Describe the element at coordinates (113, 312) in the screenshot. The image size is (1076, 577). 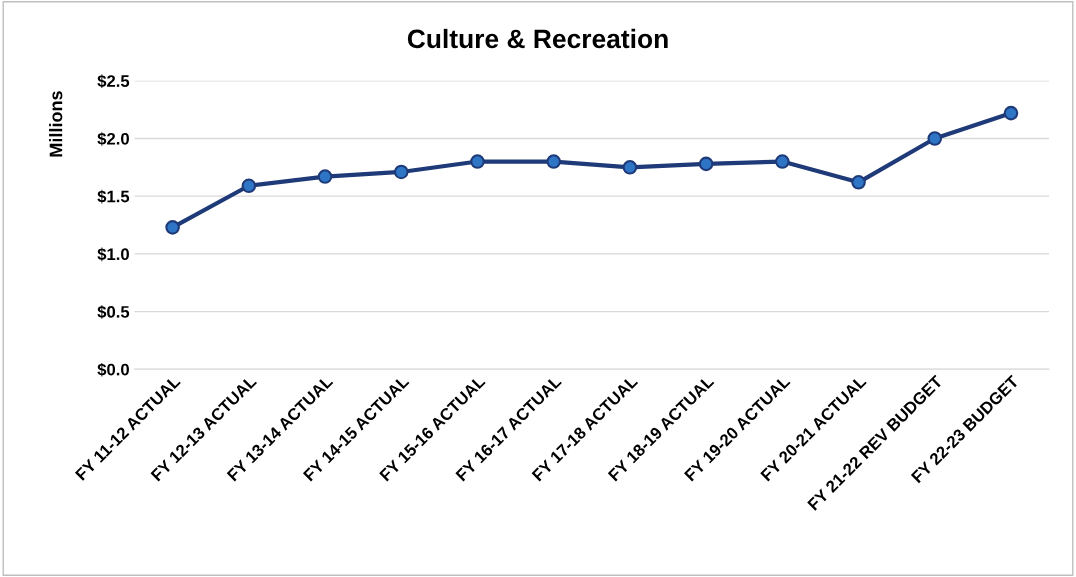
I see `y-tick-label: $0.5` at that location.